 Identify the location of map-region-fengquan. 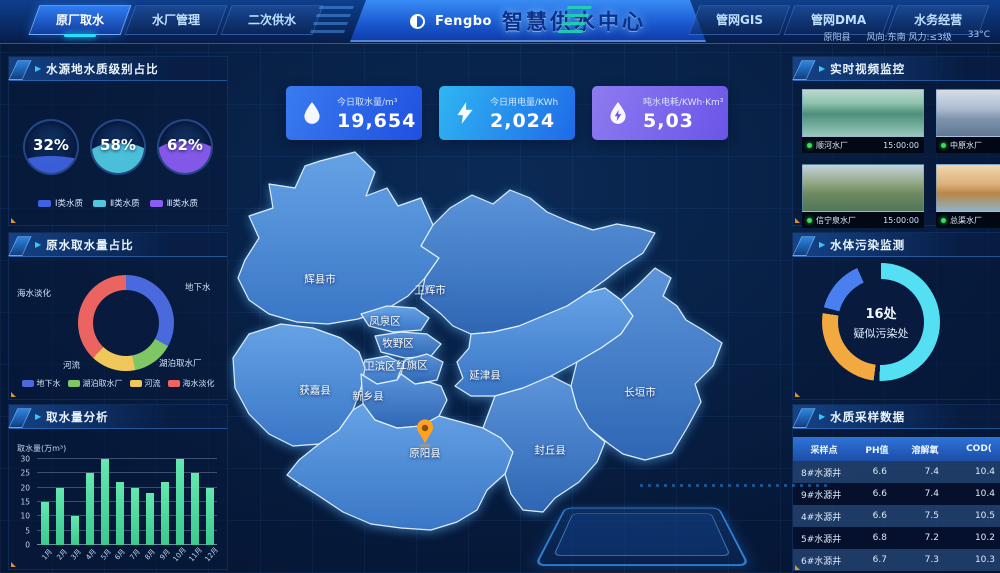
(395, 319).